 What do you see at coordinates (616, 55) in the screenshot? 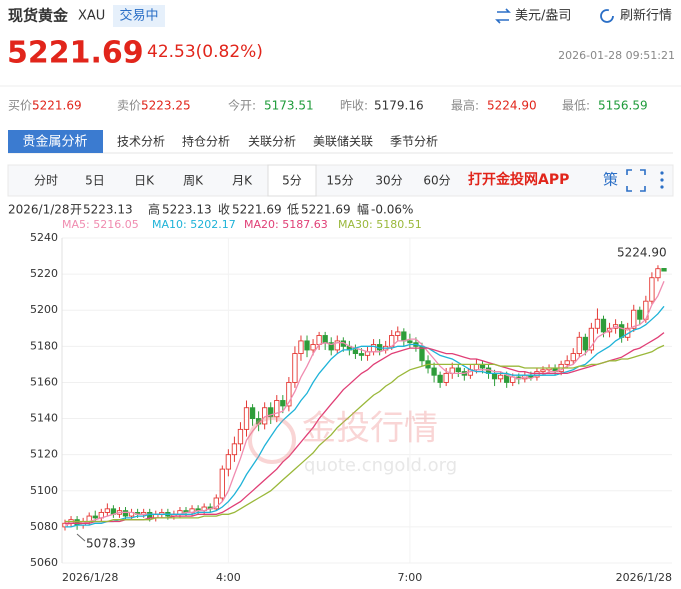
I see `quote-time: 2026-01-28 09:51:21` at bounding box center [616, 55].